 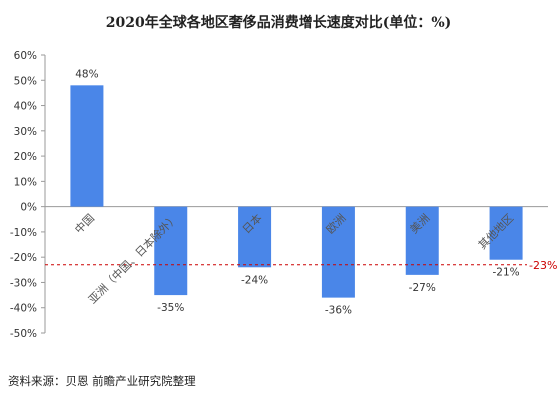 I want to click on data-label: -36%, so click(x=338, y=311).